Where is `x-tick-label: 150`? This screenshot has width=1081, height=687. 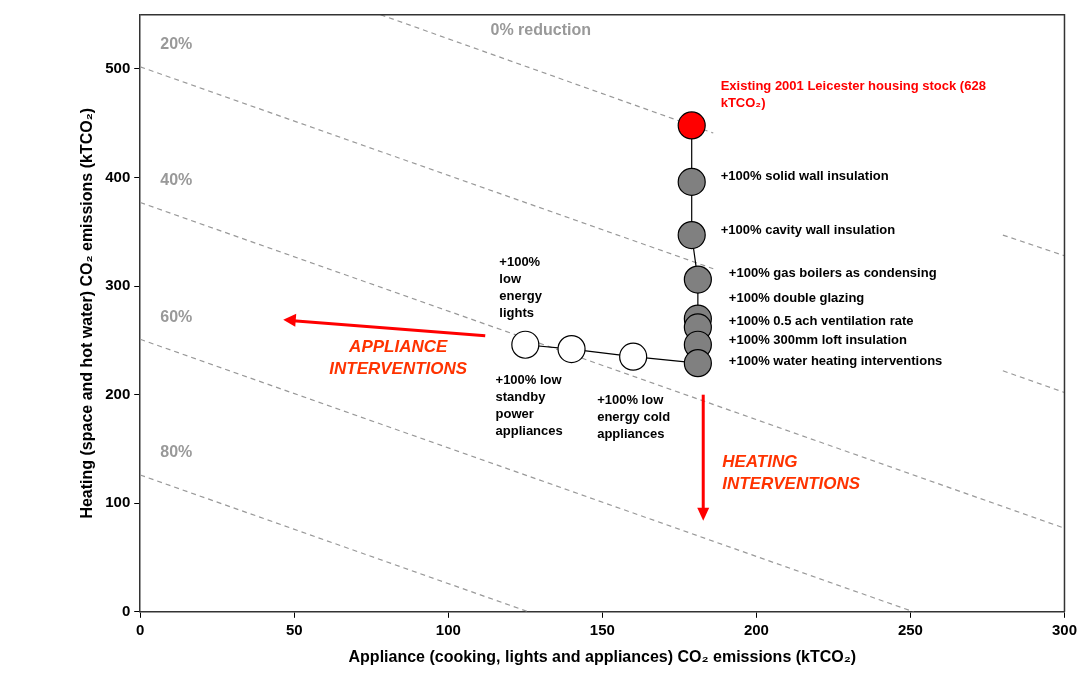 x-tick-label: 150 is located at coordinates (602, 629).